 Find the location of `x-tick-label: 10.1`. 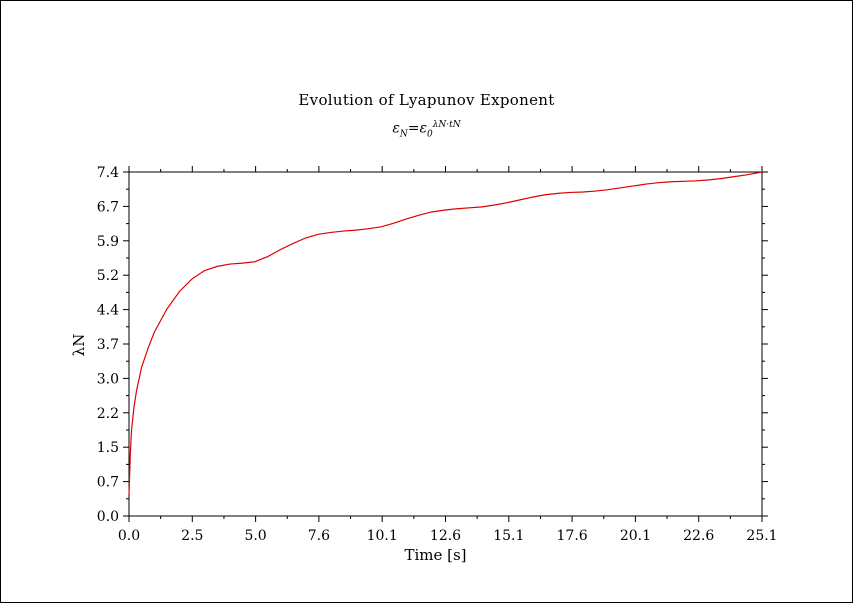

x-tick-label: 10.1 is located at coordinates (382, 536).